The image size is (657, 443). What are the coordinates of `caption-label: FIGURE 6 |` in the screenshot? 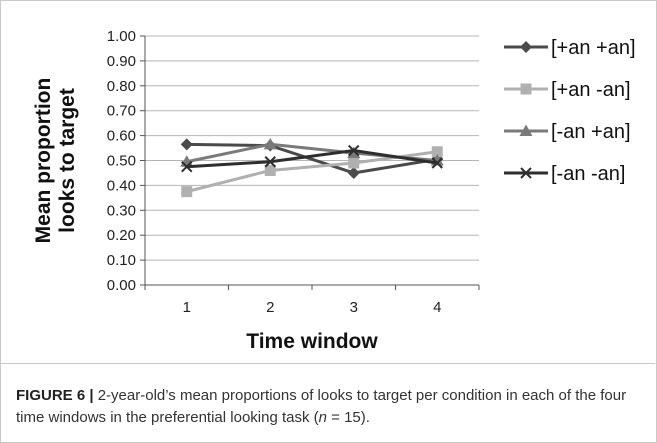 It's located at (55, 395).